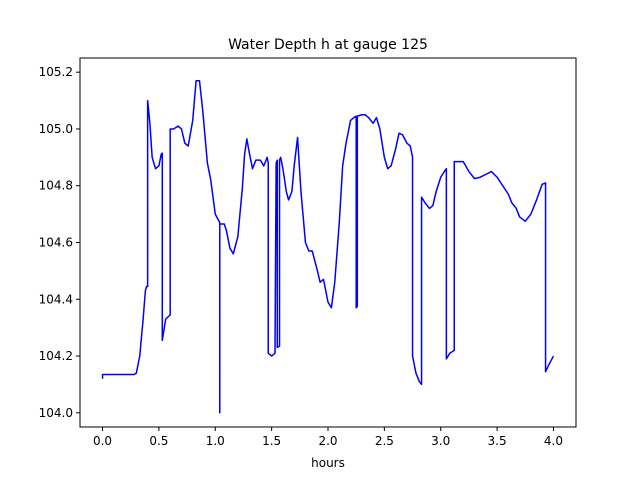 The image size is (640, 480). What do you see at coordinates (158, 441) in the screenshot?
I see `x-tick-label: 0.5` at bounding box center [158, 441].